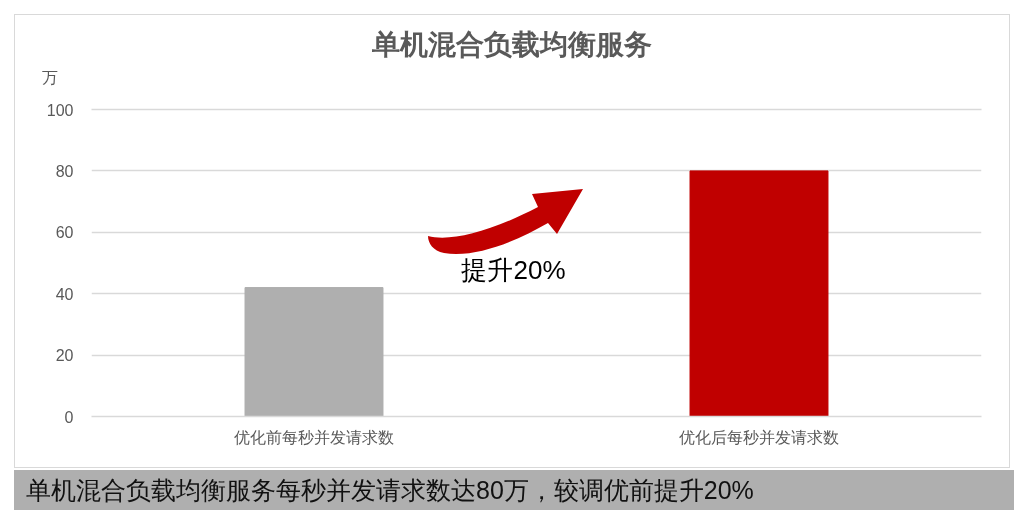  I want to click on y-tick-label: 80, so click(64, 171).